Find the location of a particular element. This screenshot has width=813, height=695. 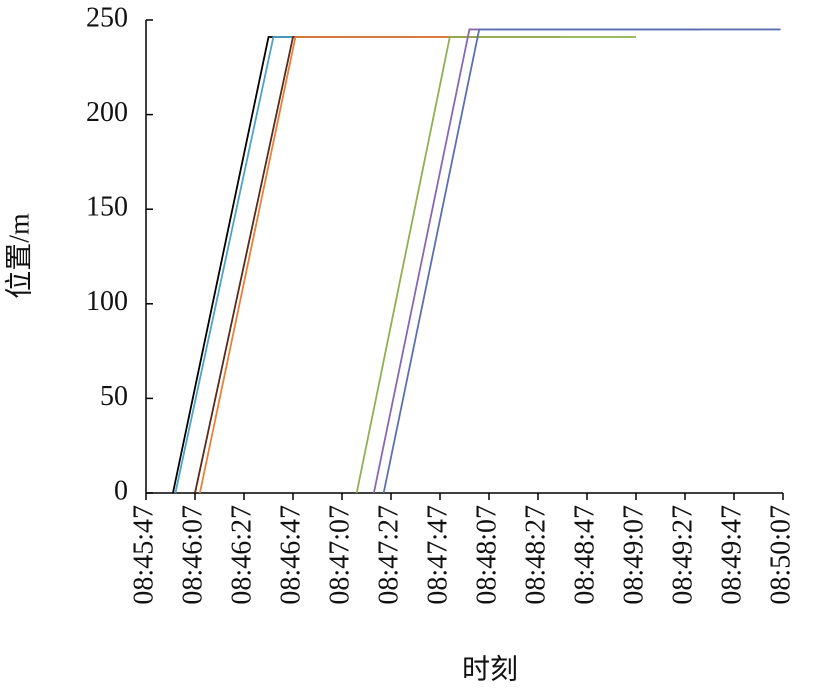

y-tick-label: 200 is located at coordinates (107, 112).